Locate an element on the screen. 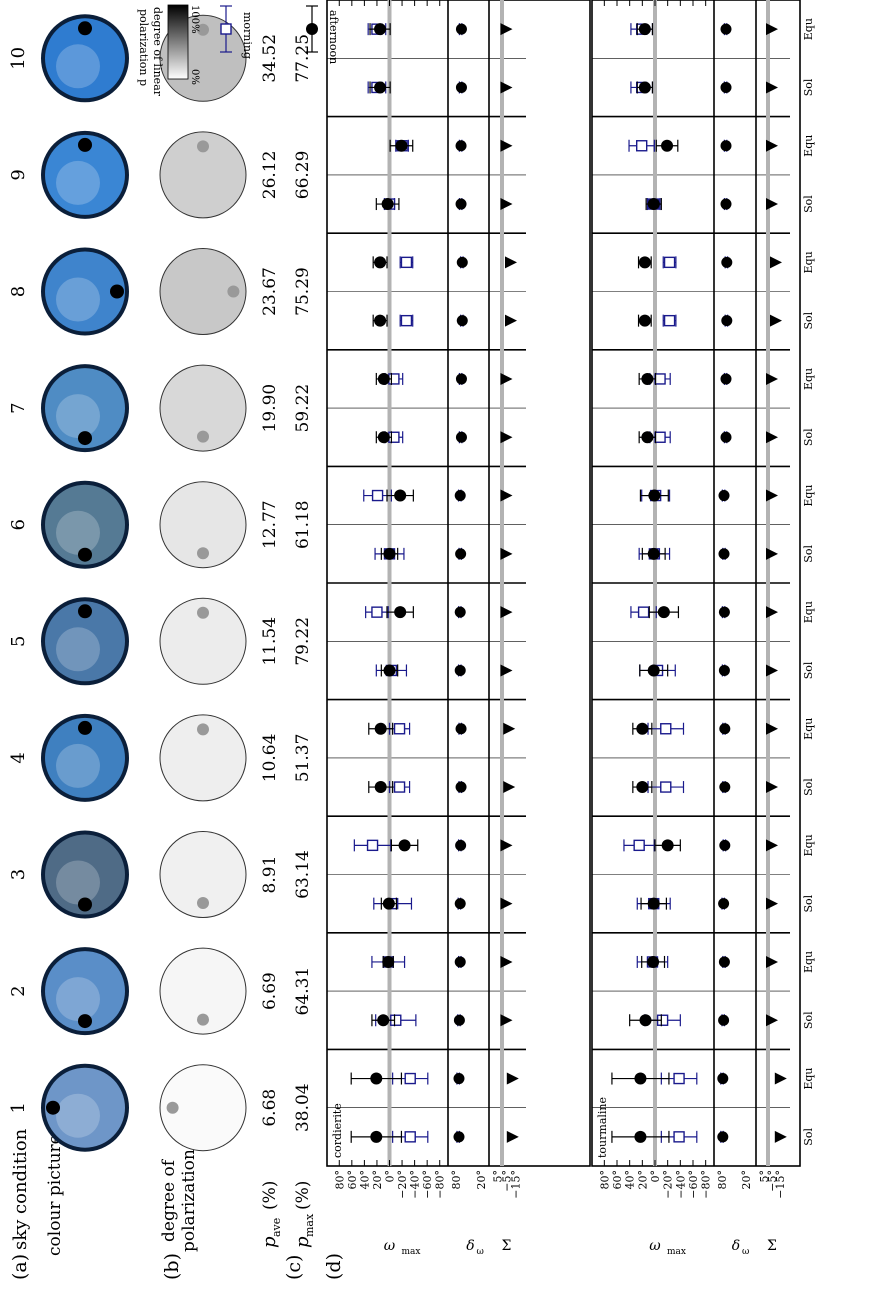  legend-morning: morning is located at coordinates (237, 32).